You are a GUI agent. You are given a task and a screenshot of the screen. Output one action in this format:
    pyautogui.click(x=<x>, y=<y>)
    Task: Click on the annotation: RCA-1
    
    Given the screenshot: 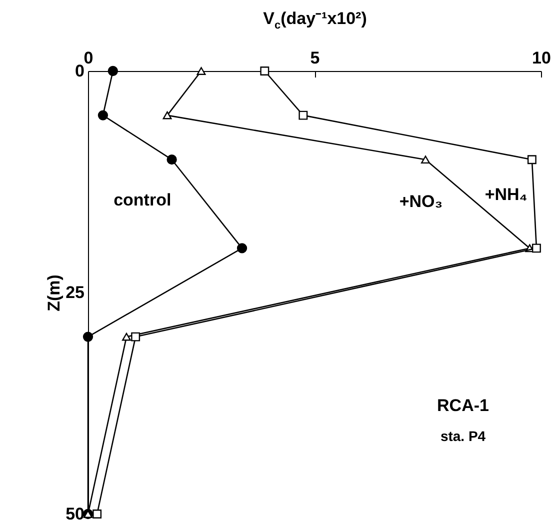 What is the action you would take?
    pyautogui.click(x=463, y=405)
    